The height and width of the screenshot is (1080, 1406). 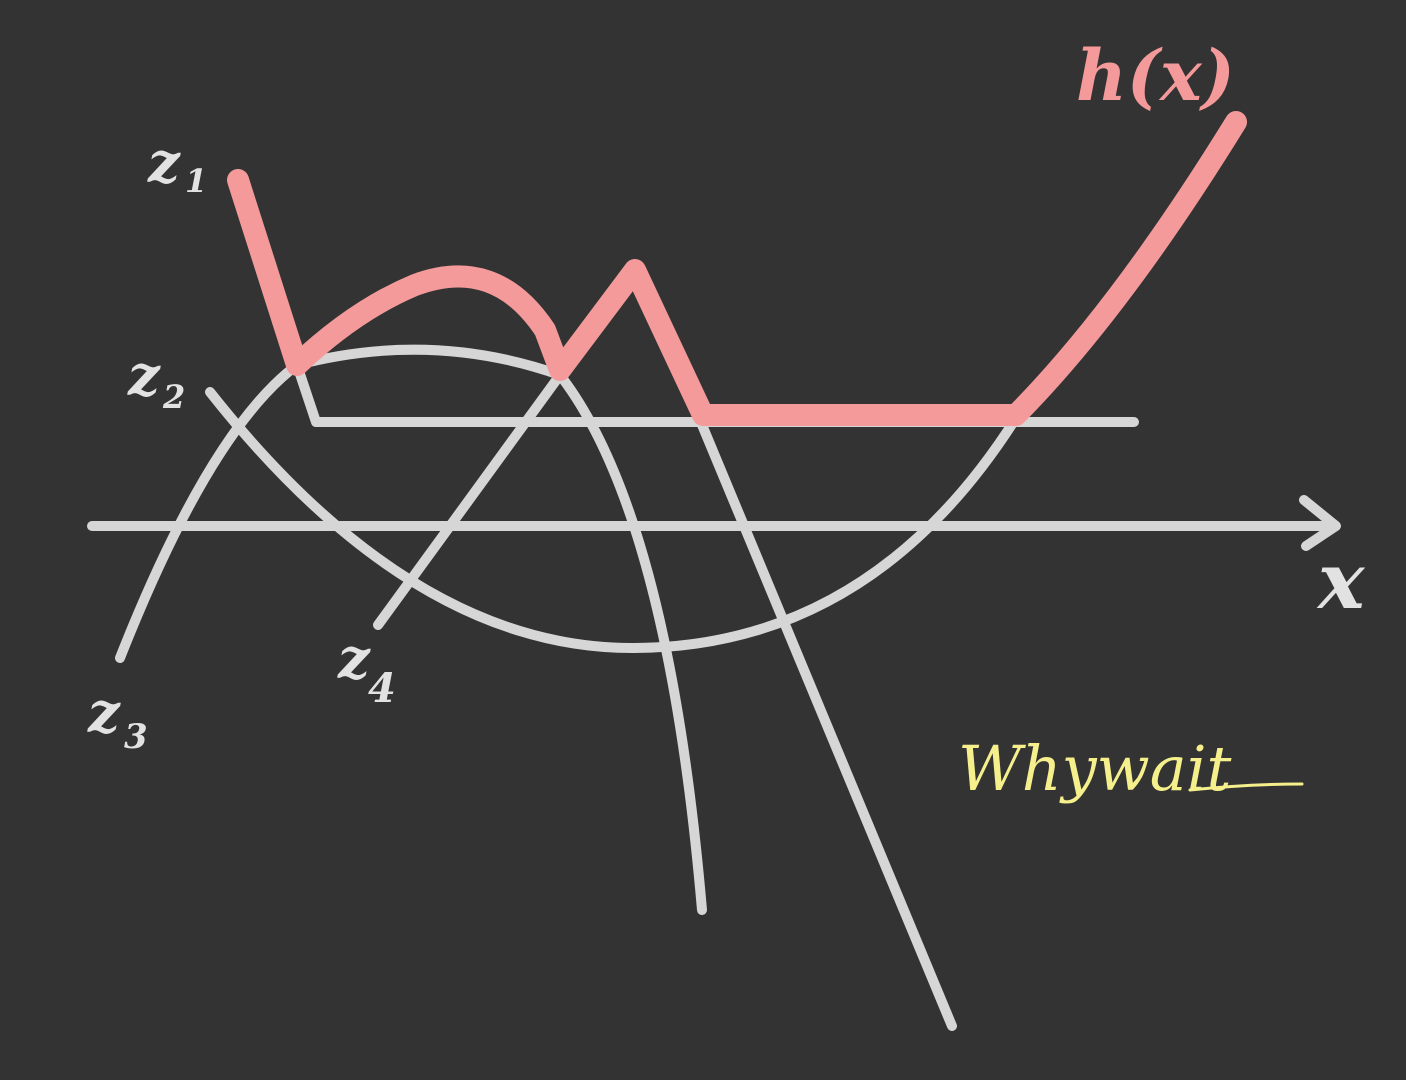 I want to click on signature-underline, so click(x=1246, y=787).